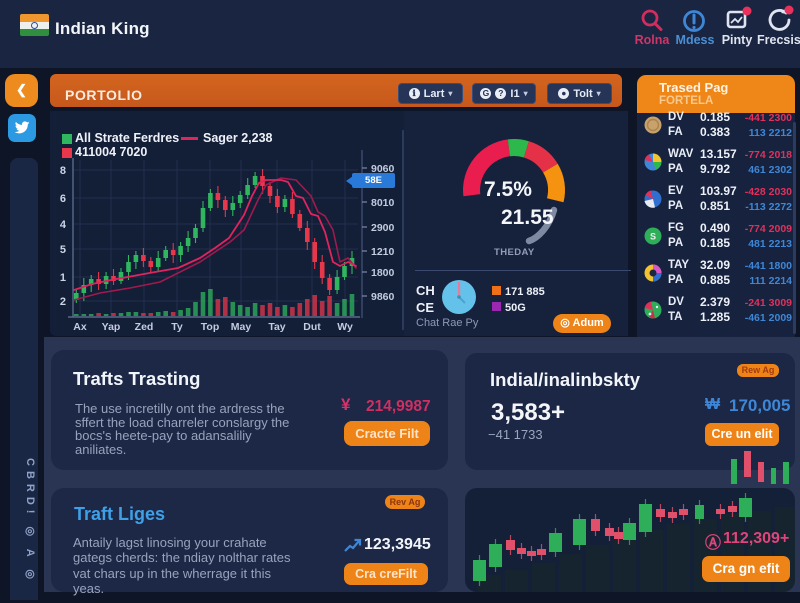 The image size is (800, 603). I want to click on svg-text: Dut, so click(312, 327).